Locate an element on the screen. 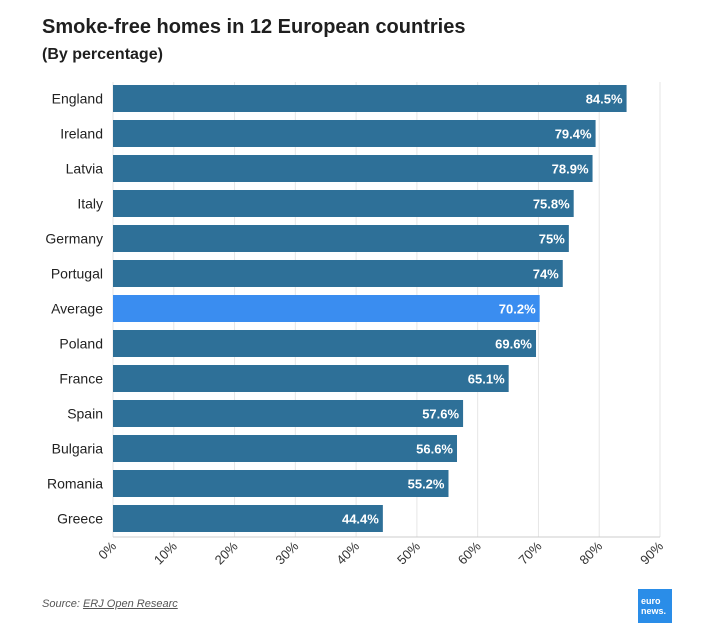 This screenshot has height=642, width=701. x-tick-label-40: 40% is located at coordinates (347, 552).